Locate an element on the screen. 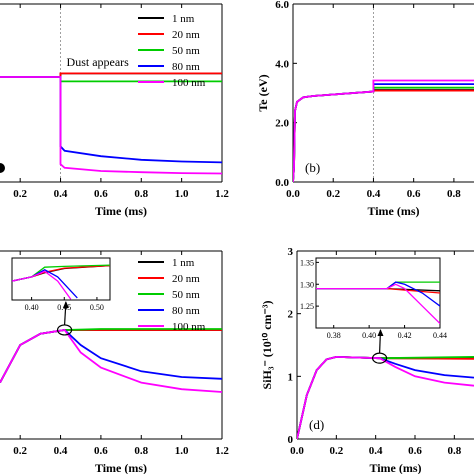 This screenshot has width=474, height=474. inset-frame is located at coordinates (61, 279).